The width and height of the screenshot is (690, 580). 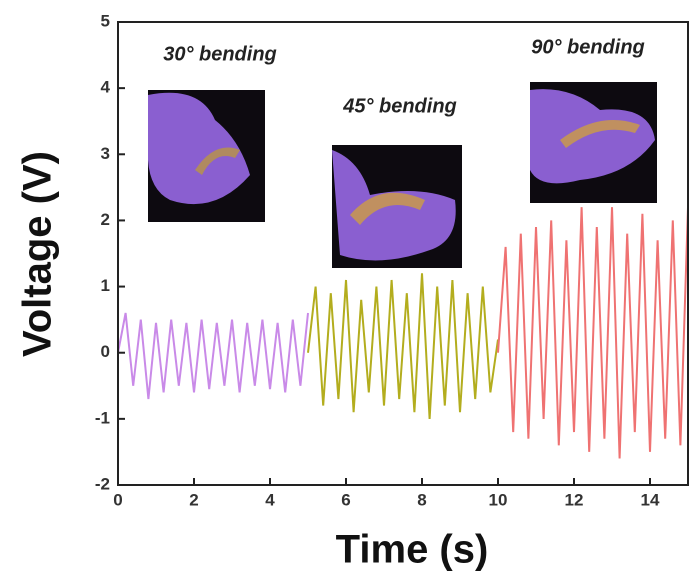 What do you see at coordinates (650, 499) in the screenshot?
I see `x-tick-label: 14` at bounding box center [650, 499].